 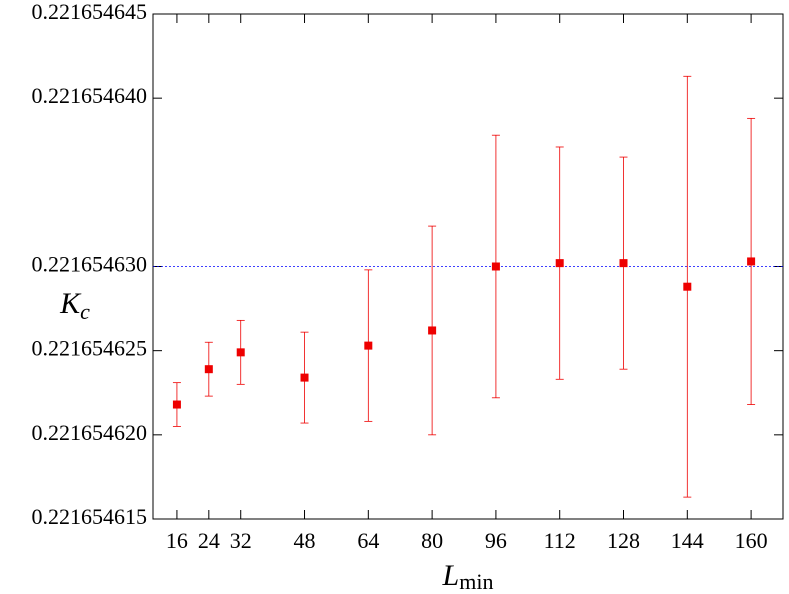 What do you see at coordinates (177, 540) in the screenshot?
I see `x-tick-label: 16` at bounding box center [177, 540].